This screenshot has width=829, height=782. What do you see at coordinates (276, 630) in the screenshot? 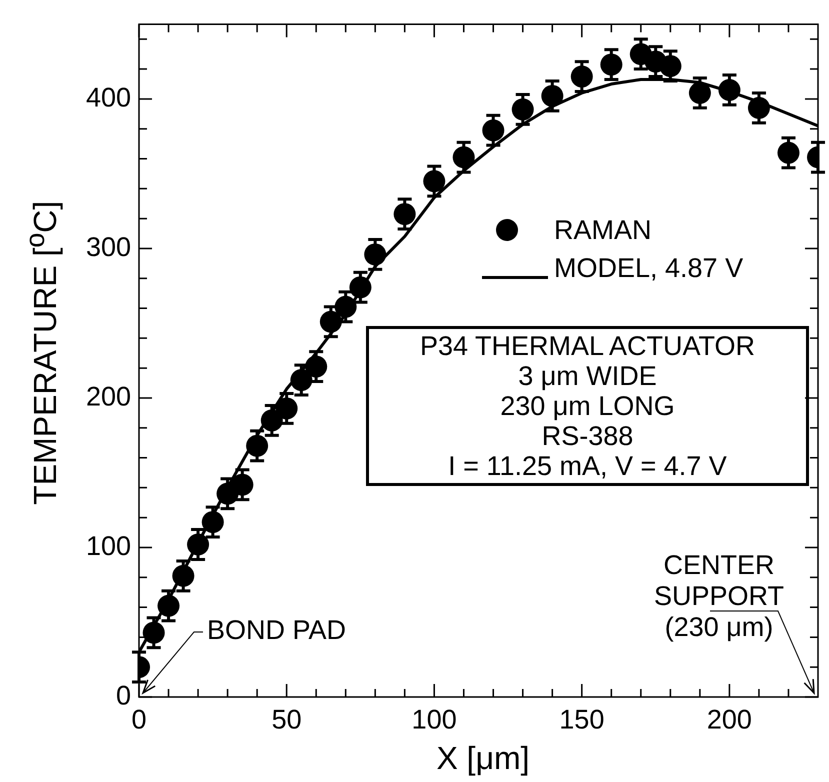
I see `annotation: BOND PAD` at bounding box center [276, 630].